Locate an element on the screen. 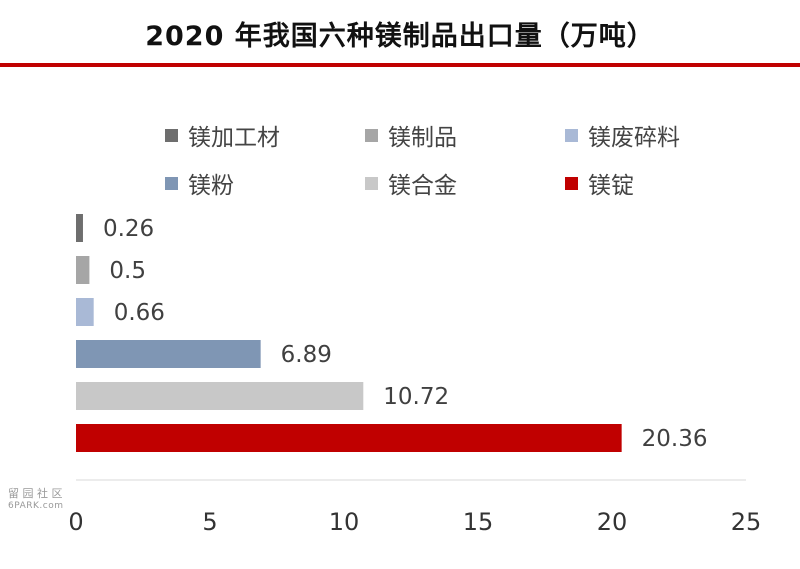 The width and height of the screenshot is (800, 569). legend-label: 镁锭 is located at coordinates (611, 186).